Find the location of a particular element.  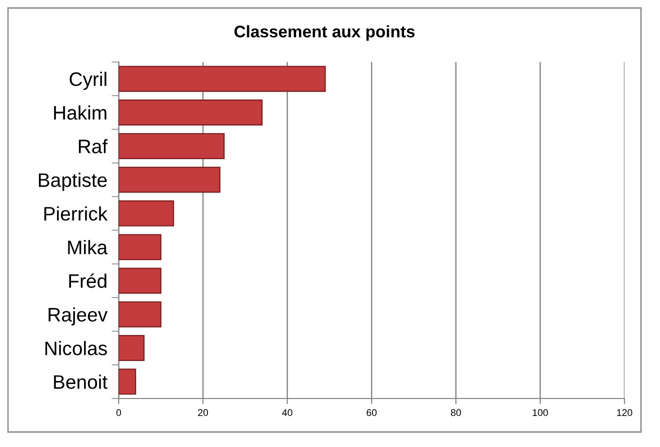

x-tick-label: 60 is located at coordinates (371, 412).